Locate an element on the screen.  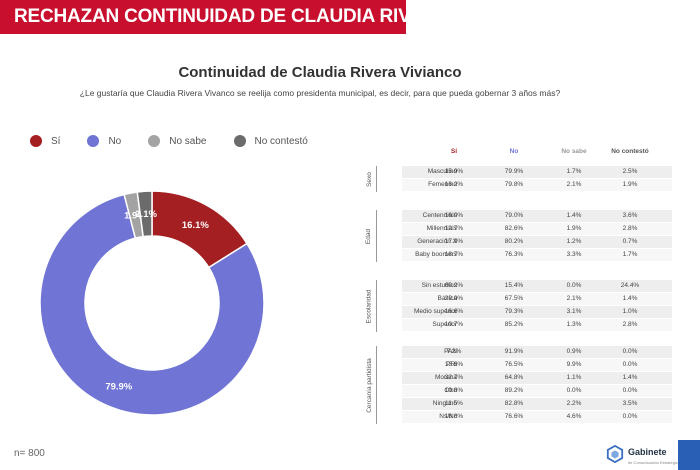
group-label: Escolaridad is located at coordinates (369, 306).